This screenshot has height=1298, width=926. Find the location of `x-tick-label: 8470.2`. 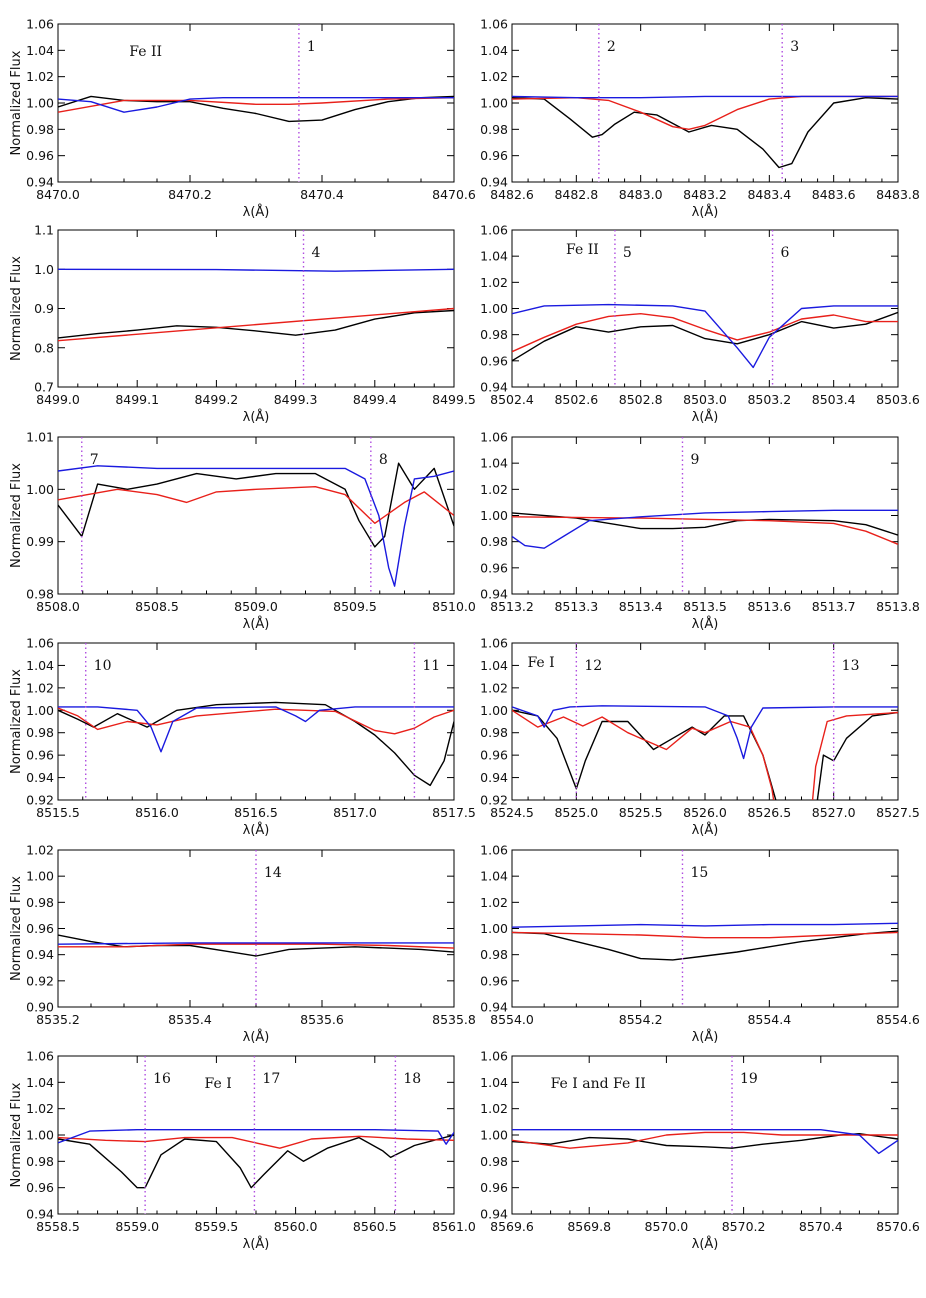

x-tick-label: 8470.2 is located at coordinates (190, 194).